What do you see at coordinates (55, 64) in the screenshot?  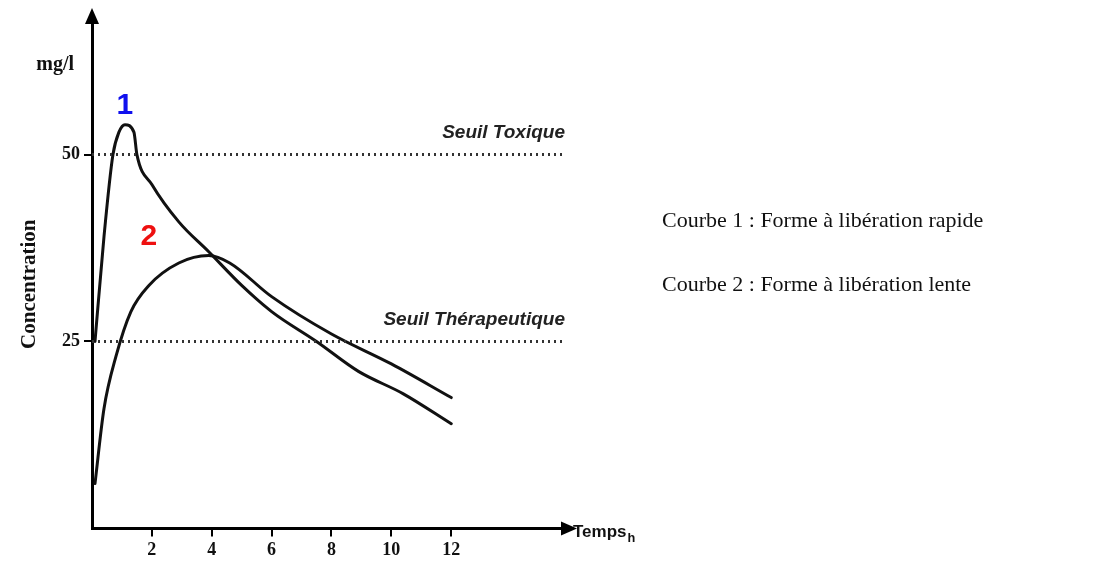 I see `text: mg/l` at bounding box center [55, 64].